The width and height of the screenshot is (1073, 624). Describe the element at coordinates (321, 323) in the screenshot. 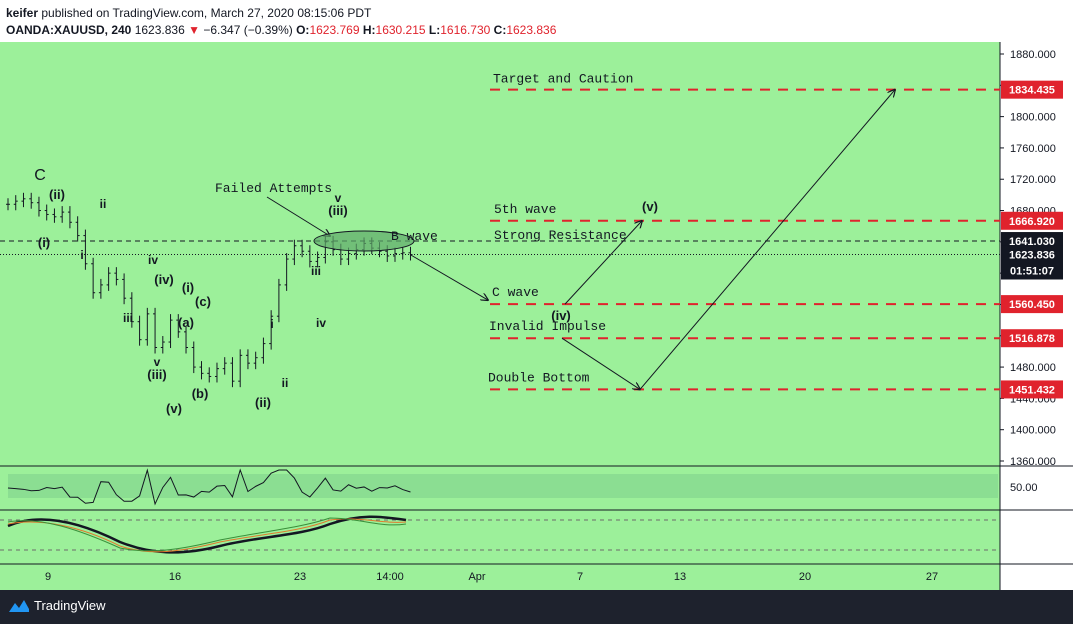

I see `wave-label: iv` at that location.